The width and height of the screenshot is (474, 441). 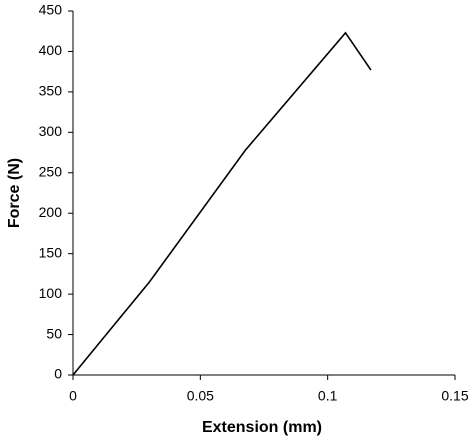 What do you see at coordinates (51, 91) in the screenshot?
I see `y-tick-label: 350` at bounding box center [51, 91].